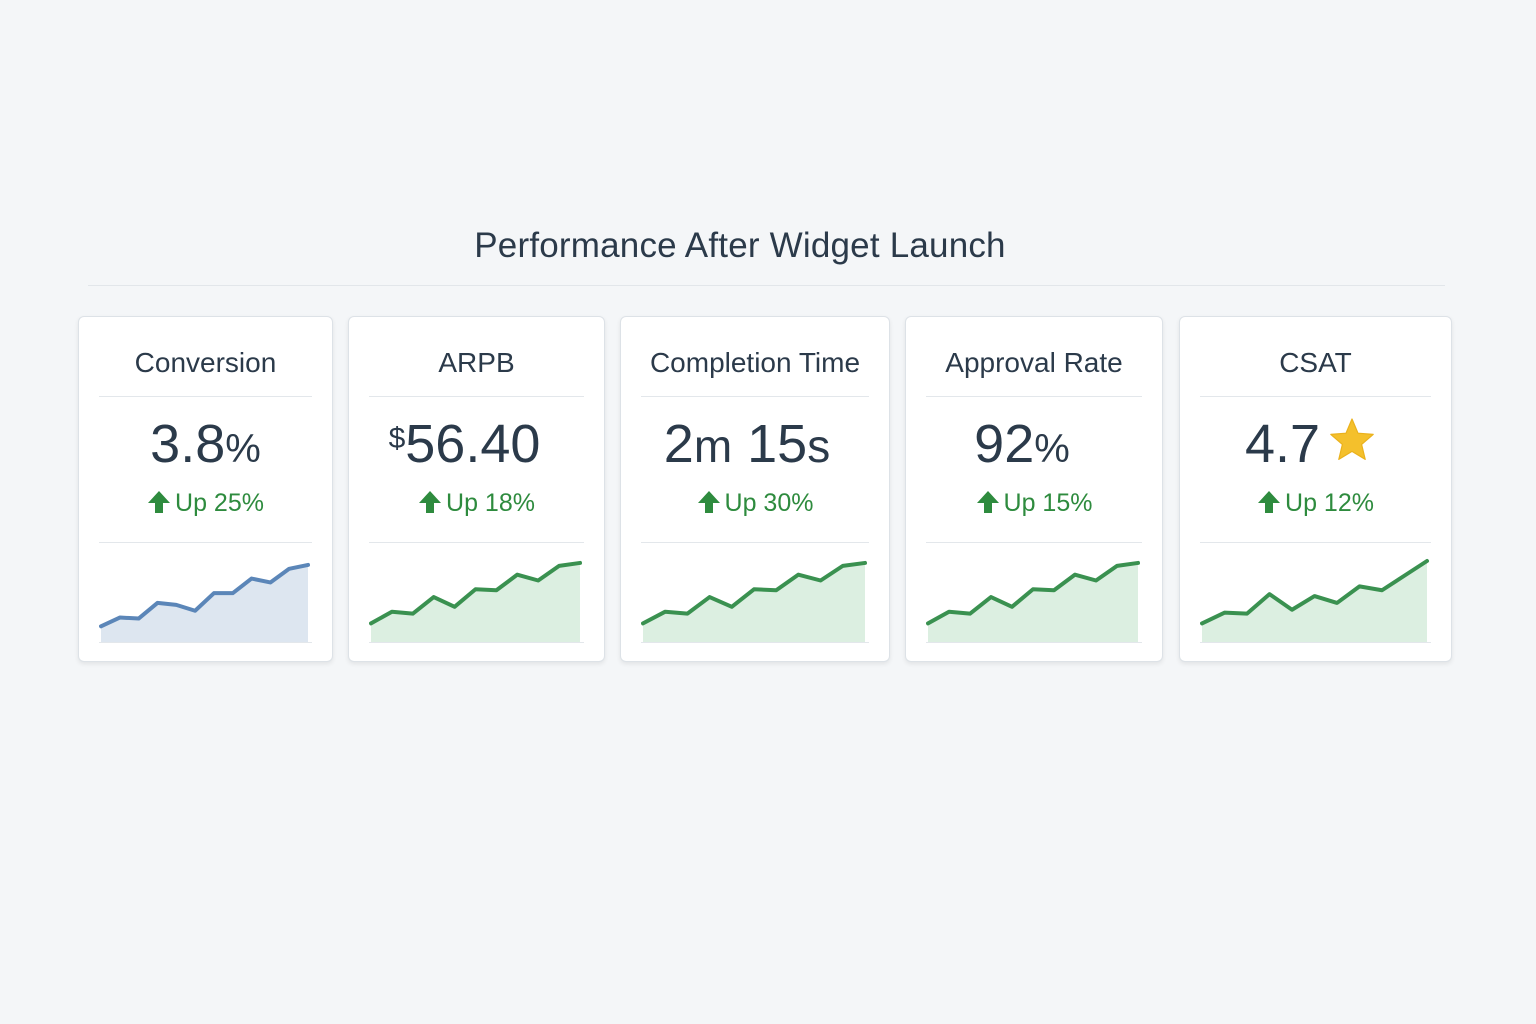  I want to click on delta-badge: Up 15%, so click(1034, 503).